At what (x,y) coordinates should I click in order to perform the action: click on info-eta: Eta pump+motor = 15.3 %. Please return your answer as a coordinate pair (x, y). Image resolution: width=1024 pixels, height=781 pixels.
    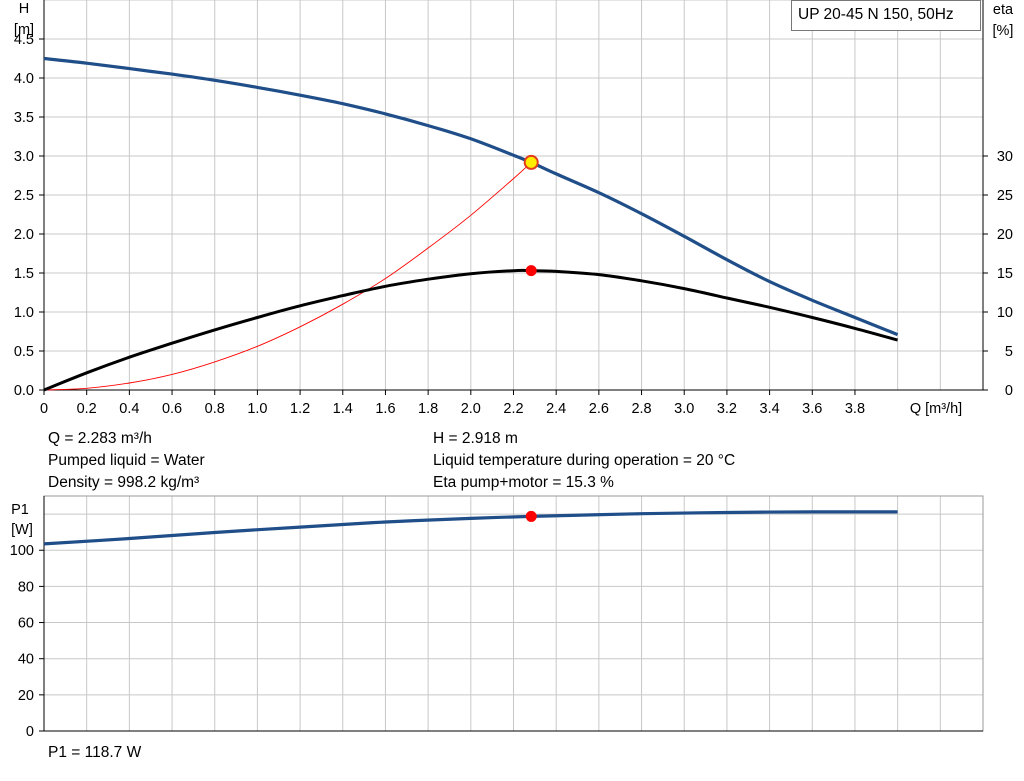
    Looking at the image, I should click on (523, 482).